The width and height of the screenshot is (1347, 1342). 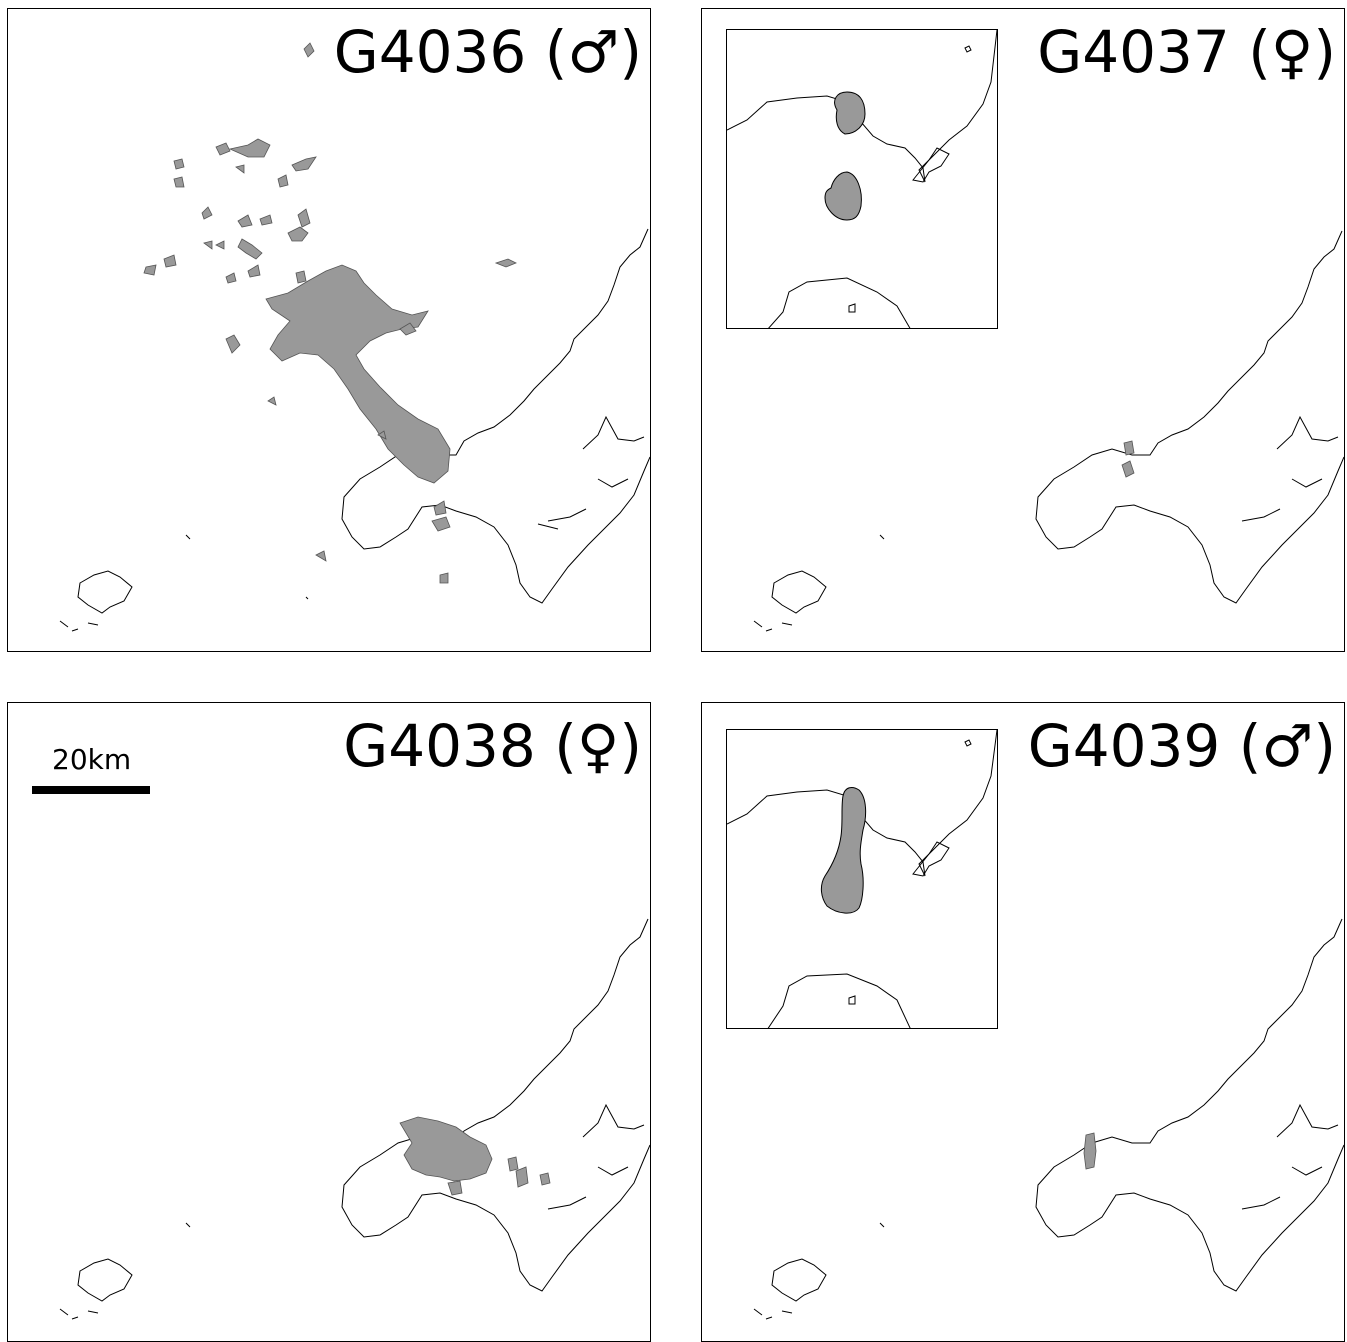 I want to click on scale-bar-line, so click(x=91, y=790).